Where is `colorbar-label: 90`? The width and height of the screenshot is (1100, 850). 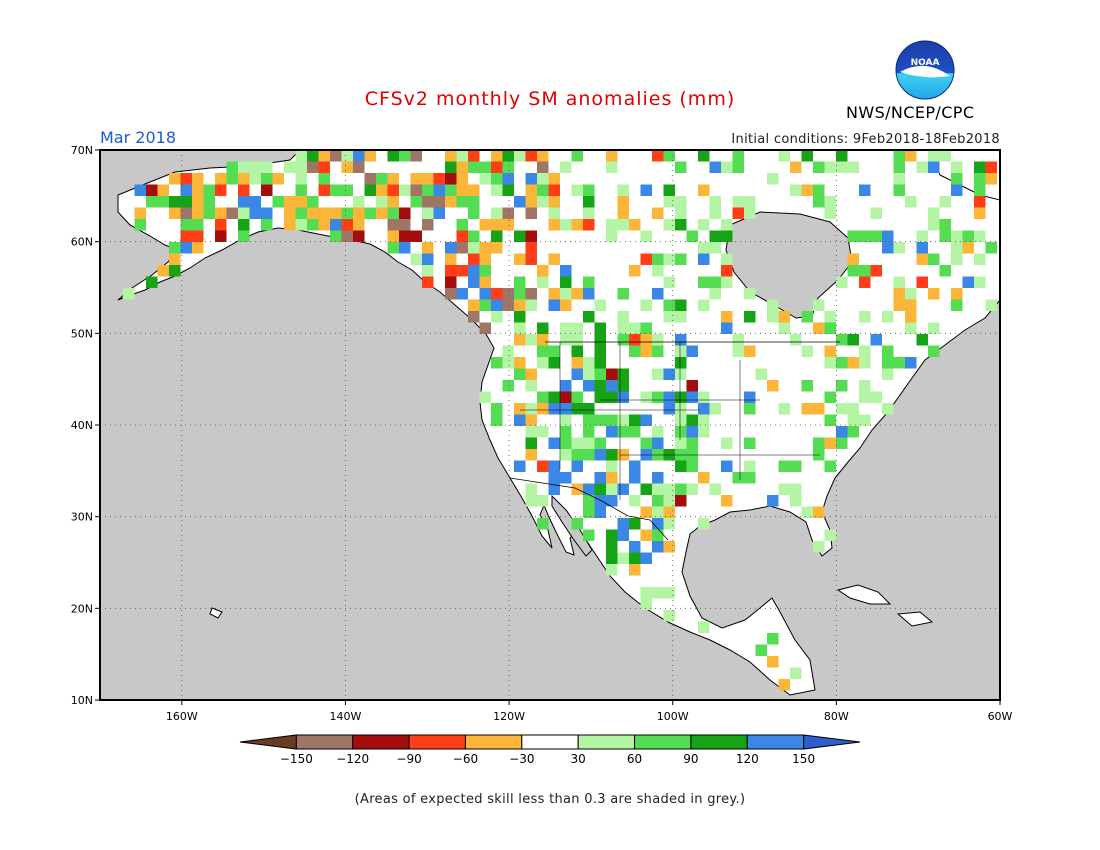
colorbar-label: 90 is located at coordinates (690, 759).